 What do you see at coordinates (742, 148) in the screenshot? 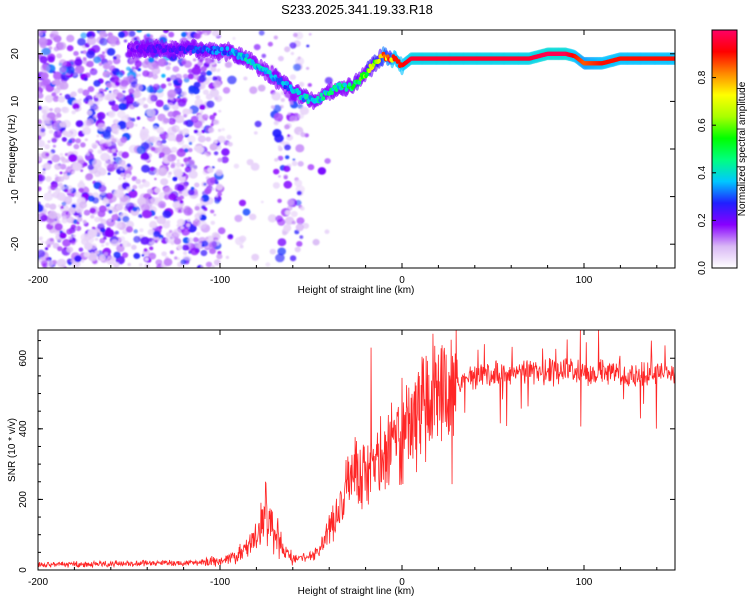
I see `colorbar-label: Normalized spectral amplitude` at bounding box center [742, 148].